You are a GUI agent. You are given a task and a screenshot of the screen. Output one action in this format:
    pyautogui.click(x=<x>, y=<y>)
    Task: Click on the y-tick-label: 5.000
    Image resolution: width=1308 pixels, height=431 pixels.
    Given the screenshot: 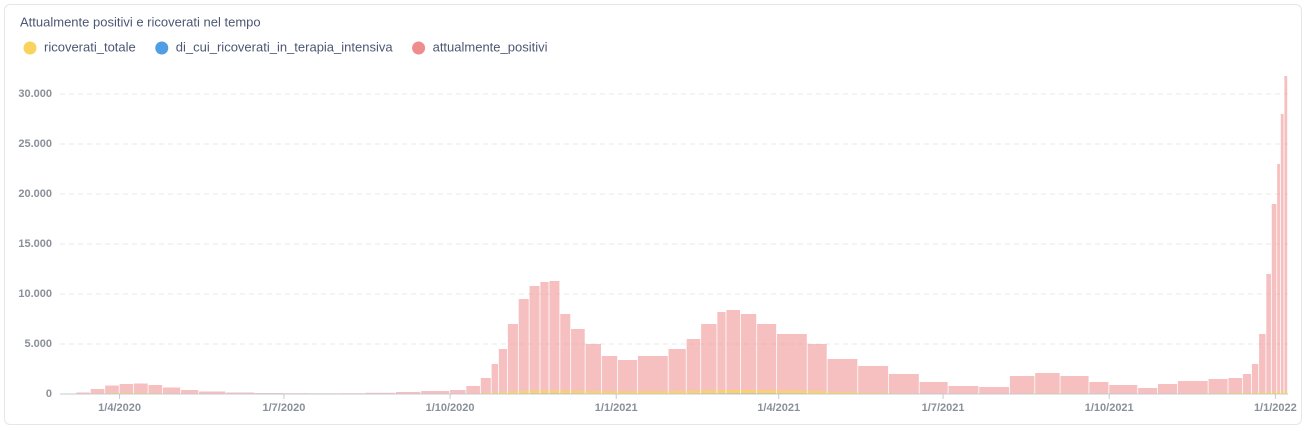 What is the action you would take?
    pyautogui.click(x=38, y=344)
    